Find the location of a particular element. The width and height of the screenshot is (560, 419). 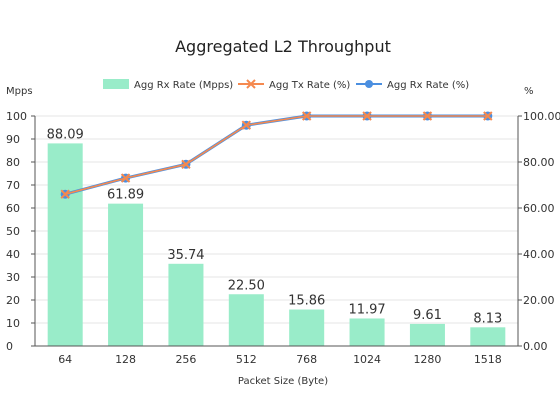

bar-value-label: 35.74 is located at coordinates (185, 255).